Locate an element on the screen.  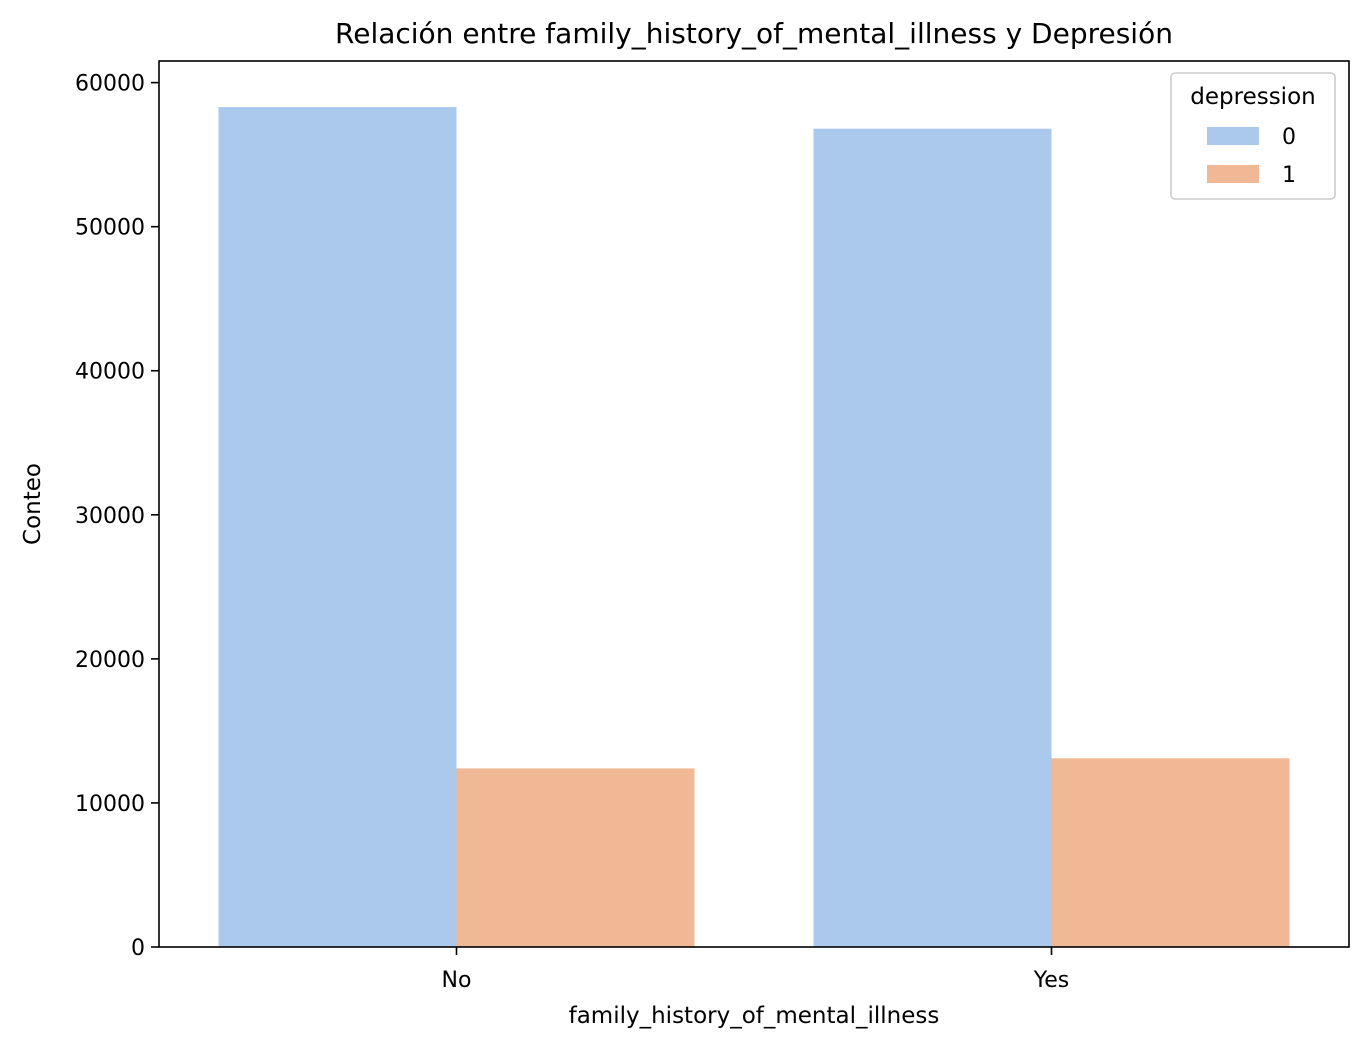
y-tick-label: 60000 is located at coordinates (110, 84).